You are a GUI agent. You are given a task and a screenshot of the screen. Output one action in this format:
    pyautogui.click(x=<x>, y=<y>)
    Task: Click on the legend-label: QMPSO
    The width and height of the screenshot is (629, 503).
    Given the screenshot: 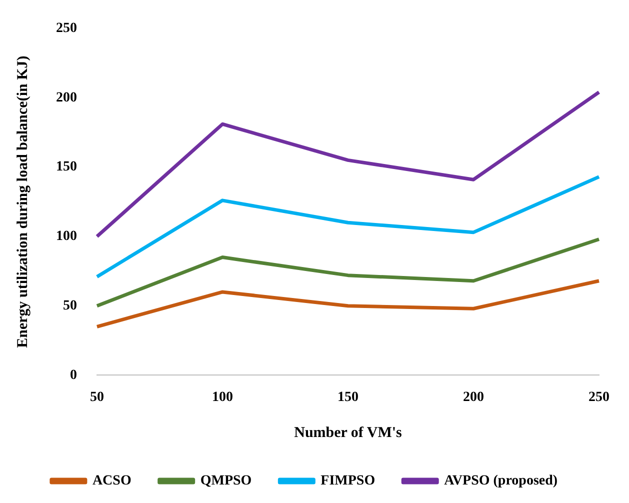 What is the action you would take?
    pyautogui.click(x=226, y=481)
    